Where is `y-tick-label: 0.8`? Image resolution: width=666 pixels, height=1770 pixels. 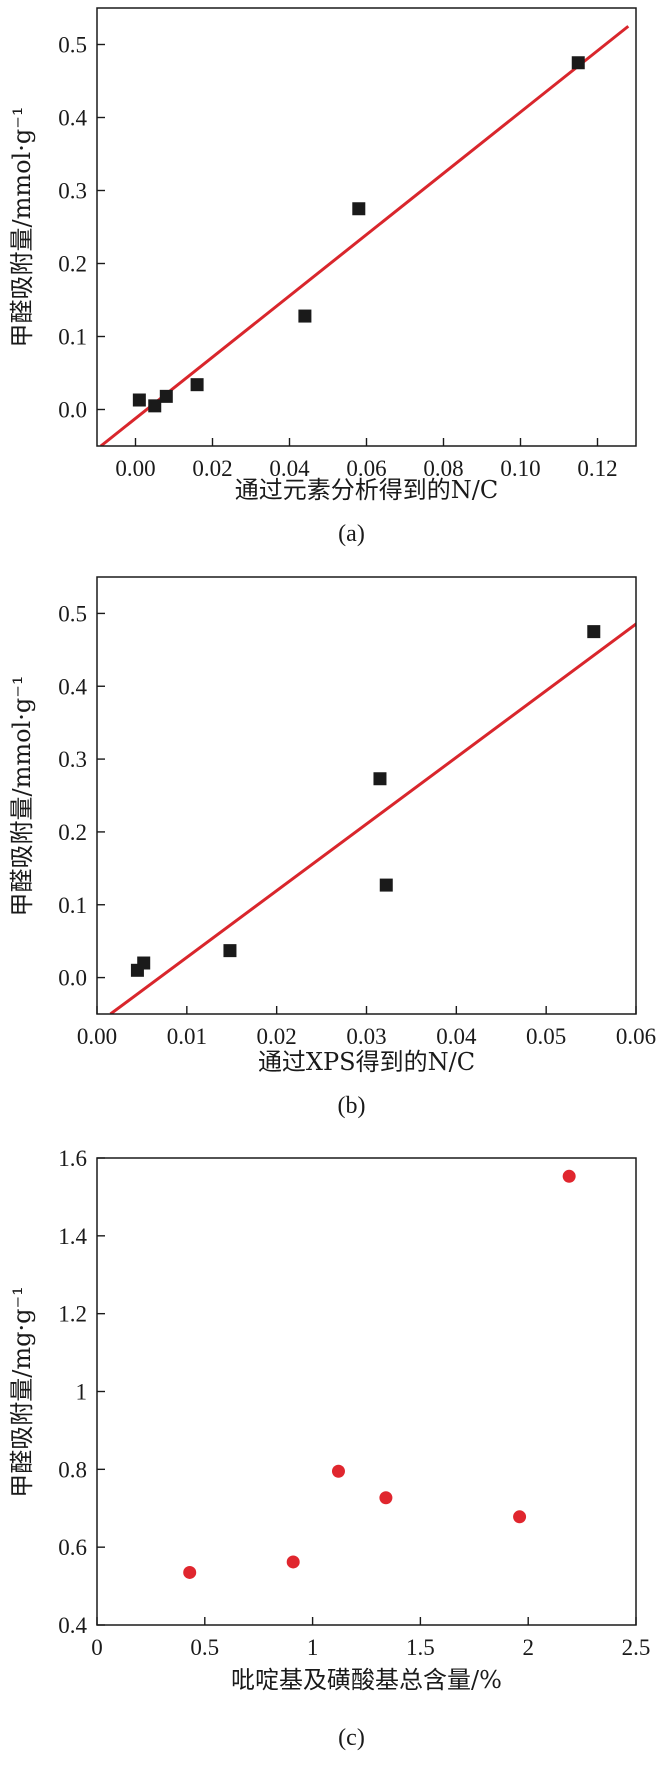
y-tick-label: 0.8 is located at coordinates (72, 1469).